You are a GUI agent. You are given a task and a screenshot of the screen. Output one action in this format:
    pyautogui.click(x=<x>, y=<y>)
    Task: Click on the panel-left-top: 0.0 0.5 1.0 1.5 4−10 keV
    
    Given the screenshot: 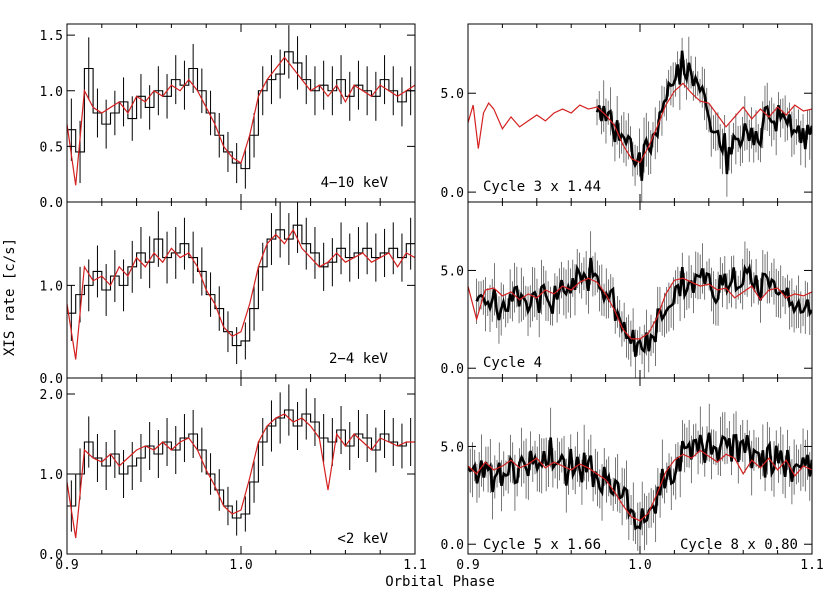 What is the action you would take?
    pyautogui.click(x=228, y=117)
    